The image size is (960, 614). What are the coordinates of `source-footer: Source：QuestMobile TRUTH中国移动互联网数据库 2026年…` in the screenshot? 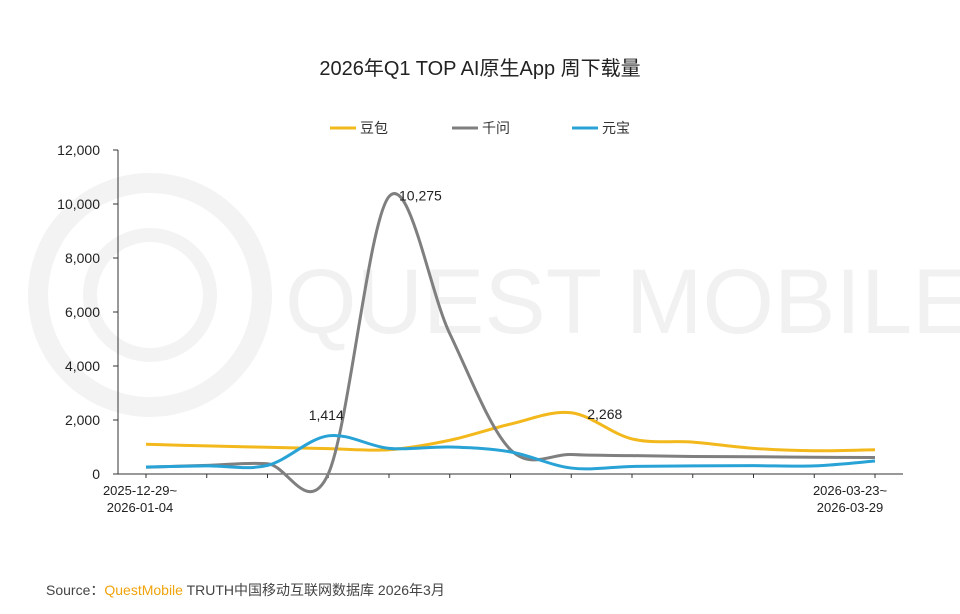 It's located at (245, 590).